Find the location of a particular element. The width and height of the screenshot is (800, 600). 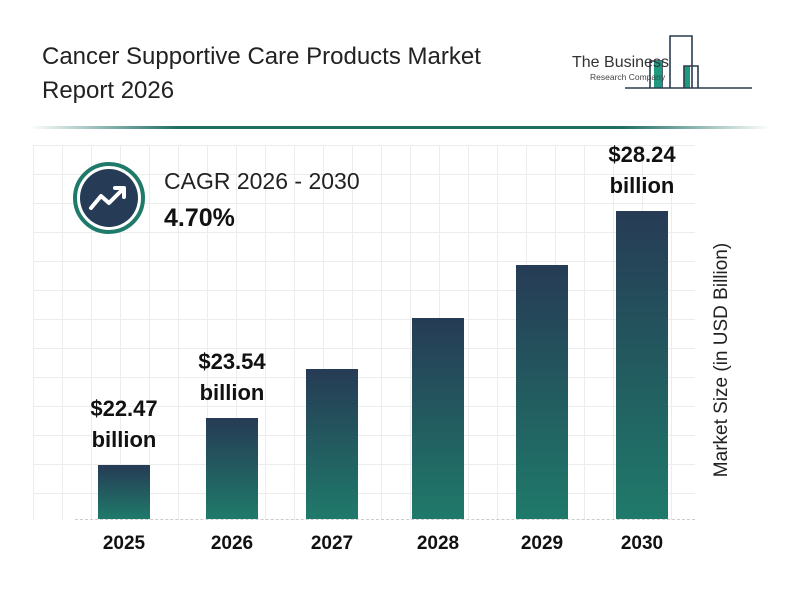

cagr-value: 4.70% is located at coordinates (199, 218).